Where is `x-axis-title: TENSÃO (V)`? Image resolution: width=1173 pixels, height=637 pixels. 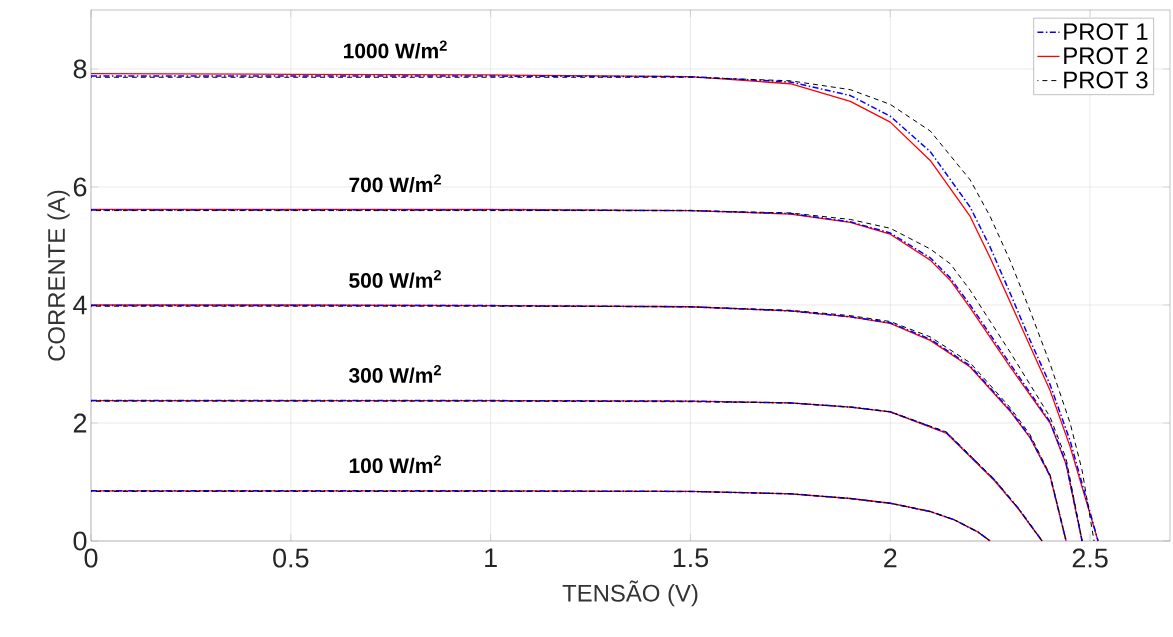 x-axis-title: TENSÃO (V) is located at coordinates (630, 593).